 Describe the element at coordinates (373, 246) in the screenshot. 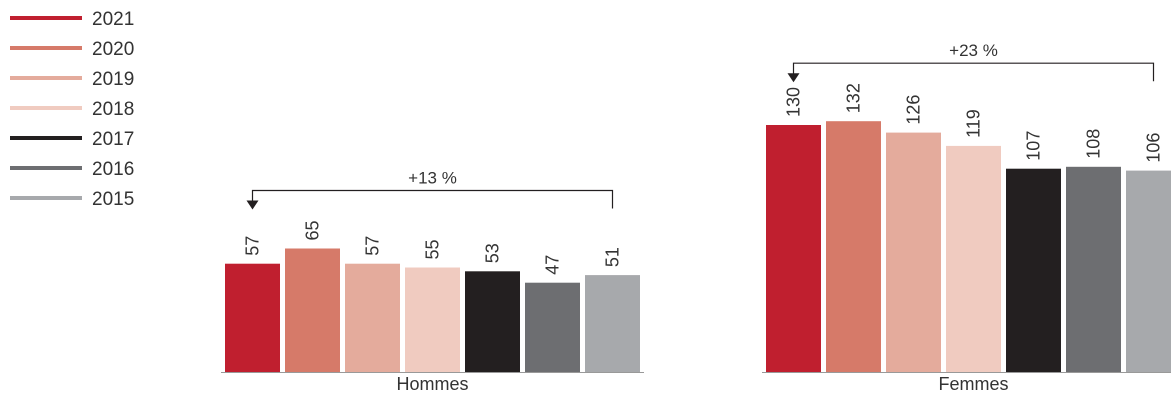

I see `value-label-hommes-2019: 57` at that location.